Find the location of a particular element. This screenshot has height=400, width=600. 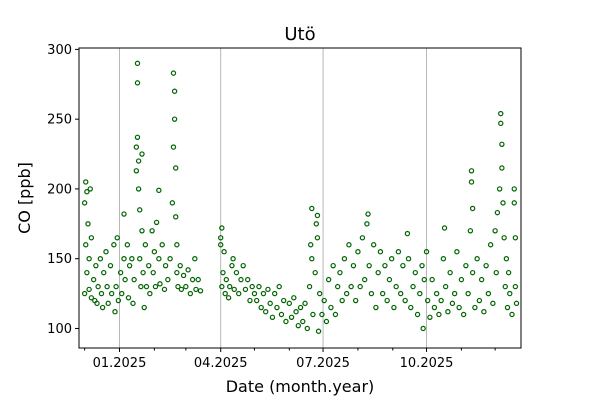

x-tick-label: 07.2025 is located at coordinates (323, 363).